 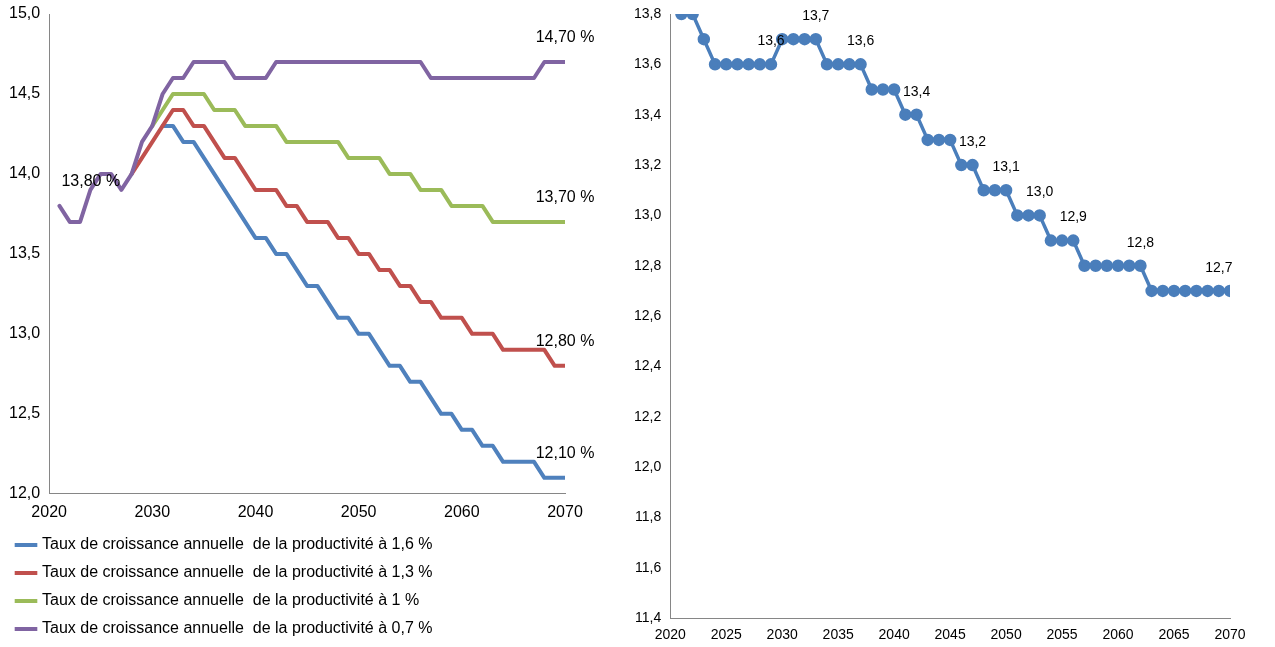 I want to click on x-tick-label: 2025, so click(x=726, y=634).